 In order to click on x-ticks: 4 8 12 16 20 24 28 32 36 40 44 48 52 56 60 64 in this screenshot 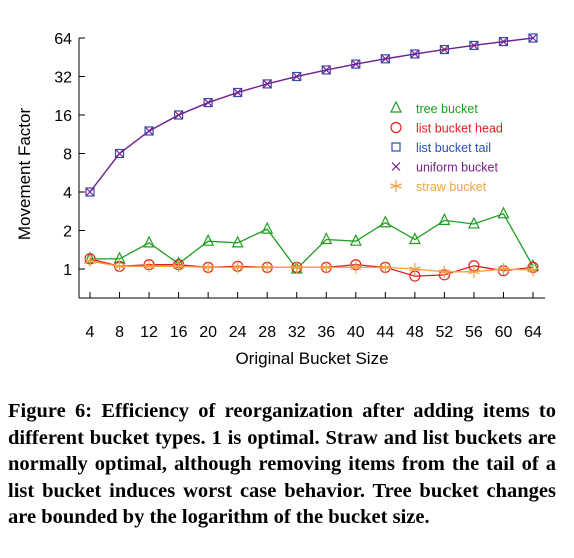, I will do `click(314, 316)`.